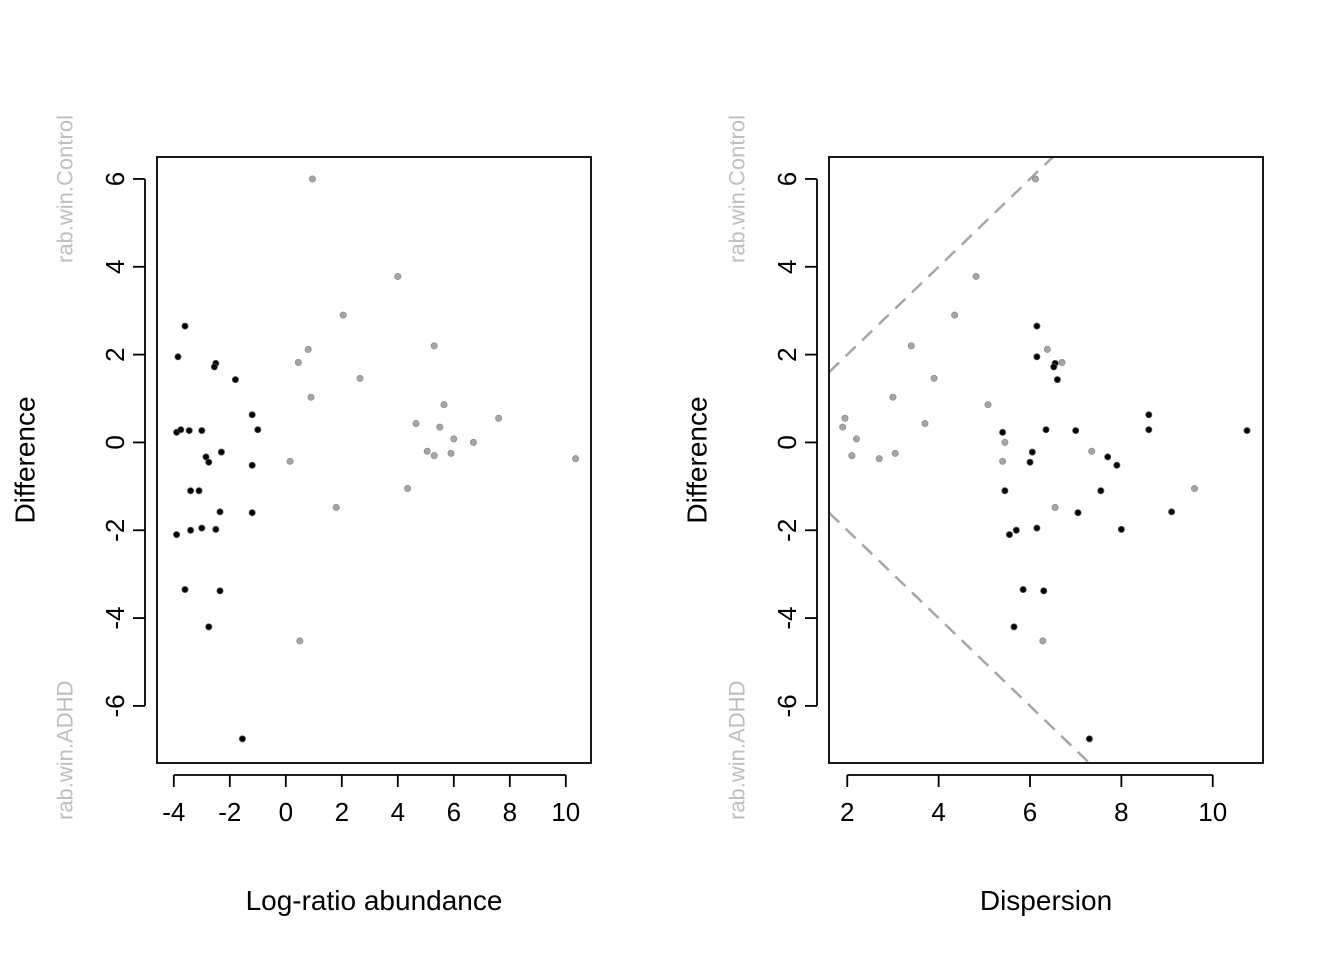  I want to click on x-tick-label: -2, so click(229, 812).